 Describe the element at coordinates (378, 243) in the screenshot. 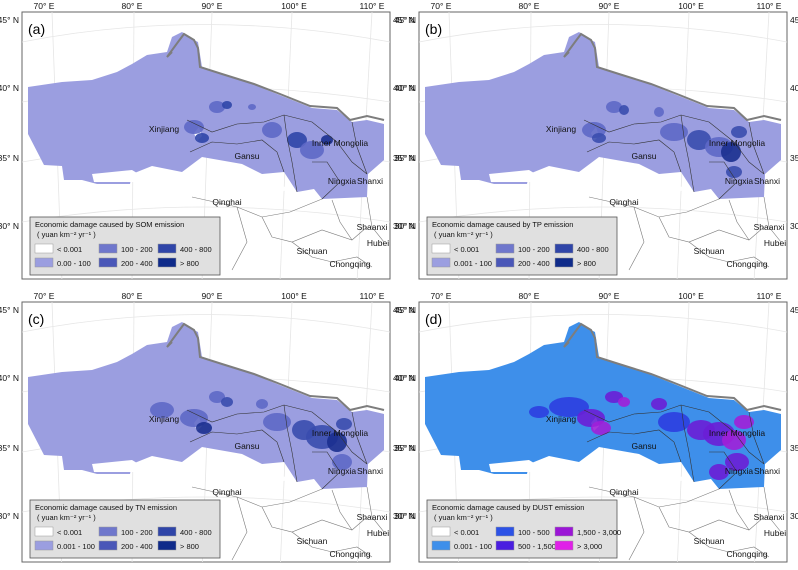

I see `place-label: Hubei` at that location.